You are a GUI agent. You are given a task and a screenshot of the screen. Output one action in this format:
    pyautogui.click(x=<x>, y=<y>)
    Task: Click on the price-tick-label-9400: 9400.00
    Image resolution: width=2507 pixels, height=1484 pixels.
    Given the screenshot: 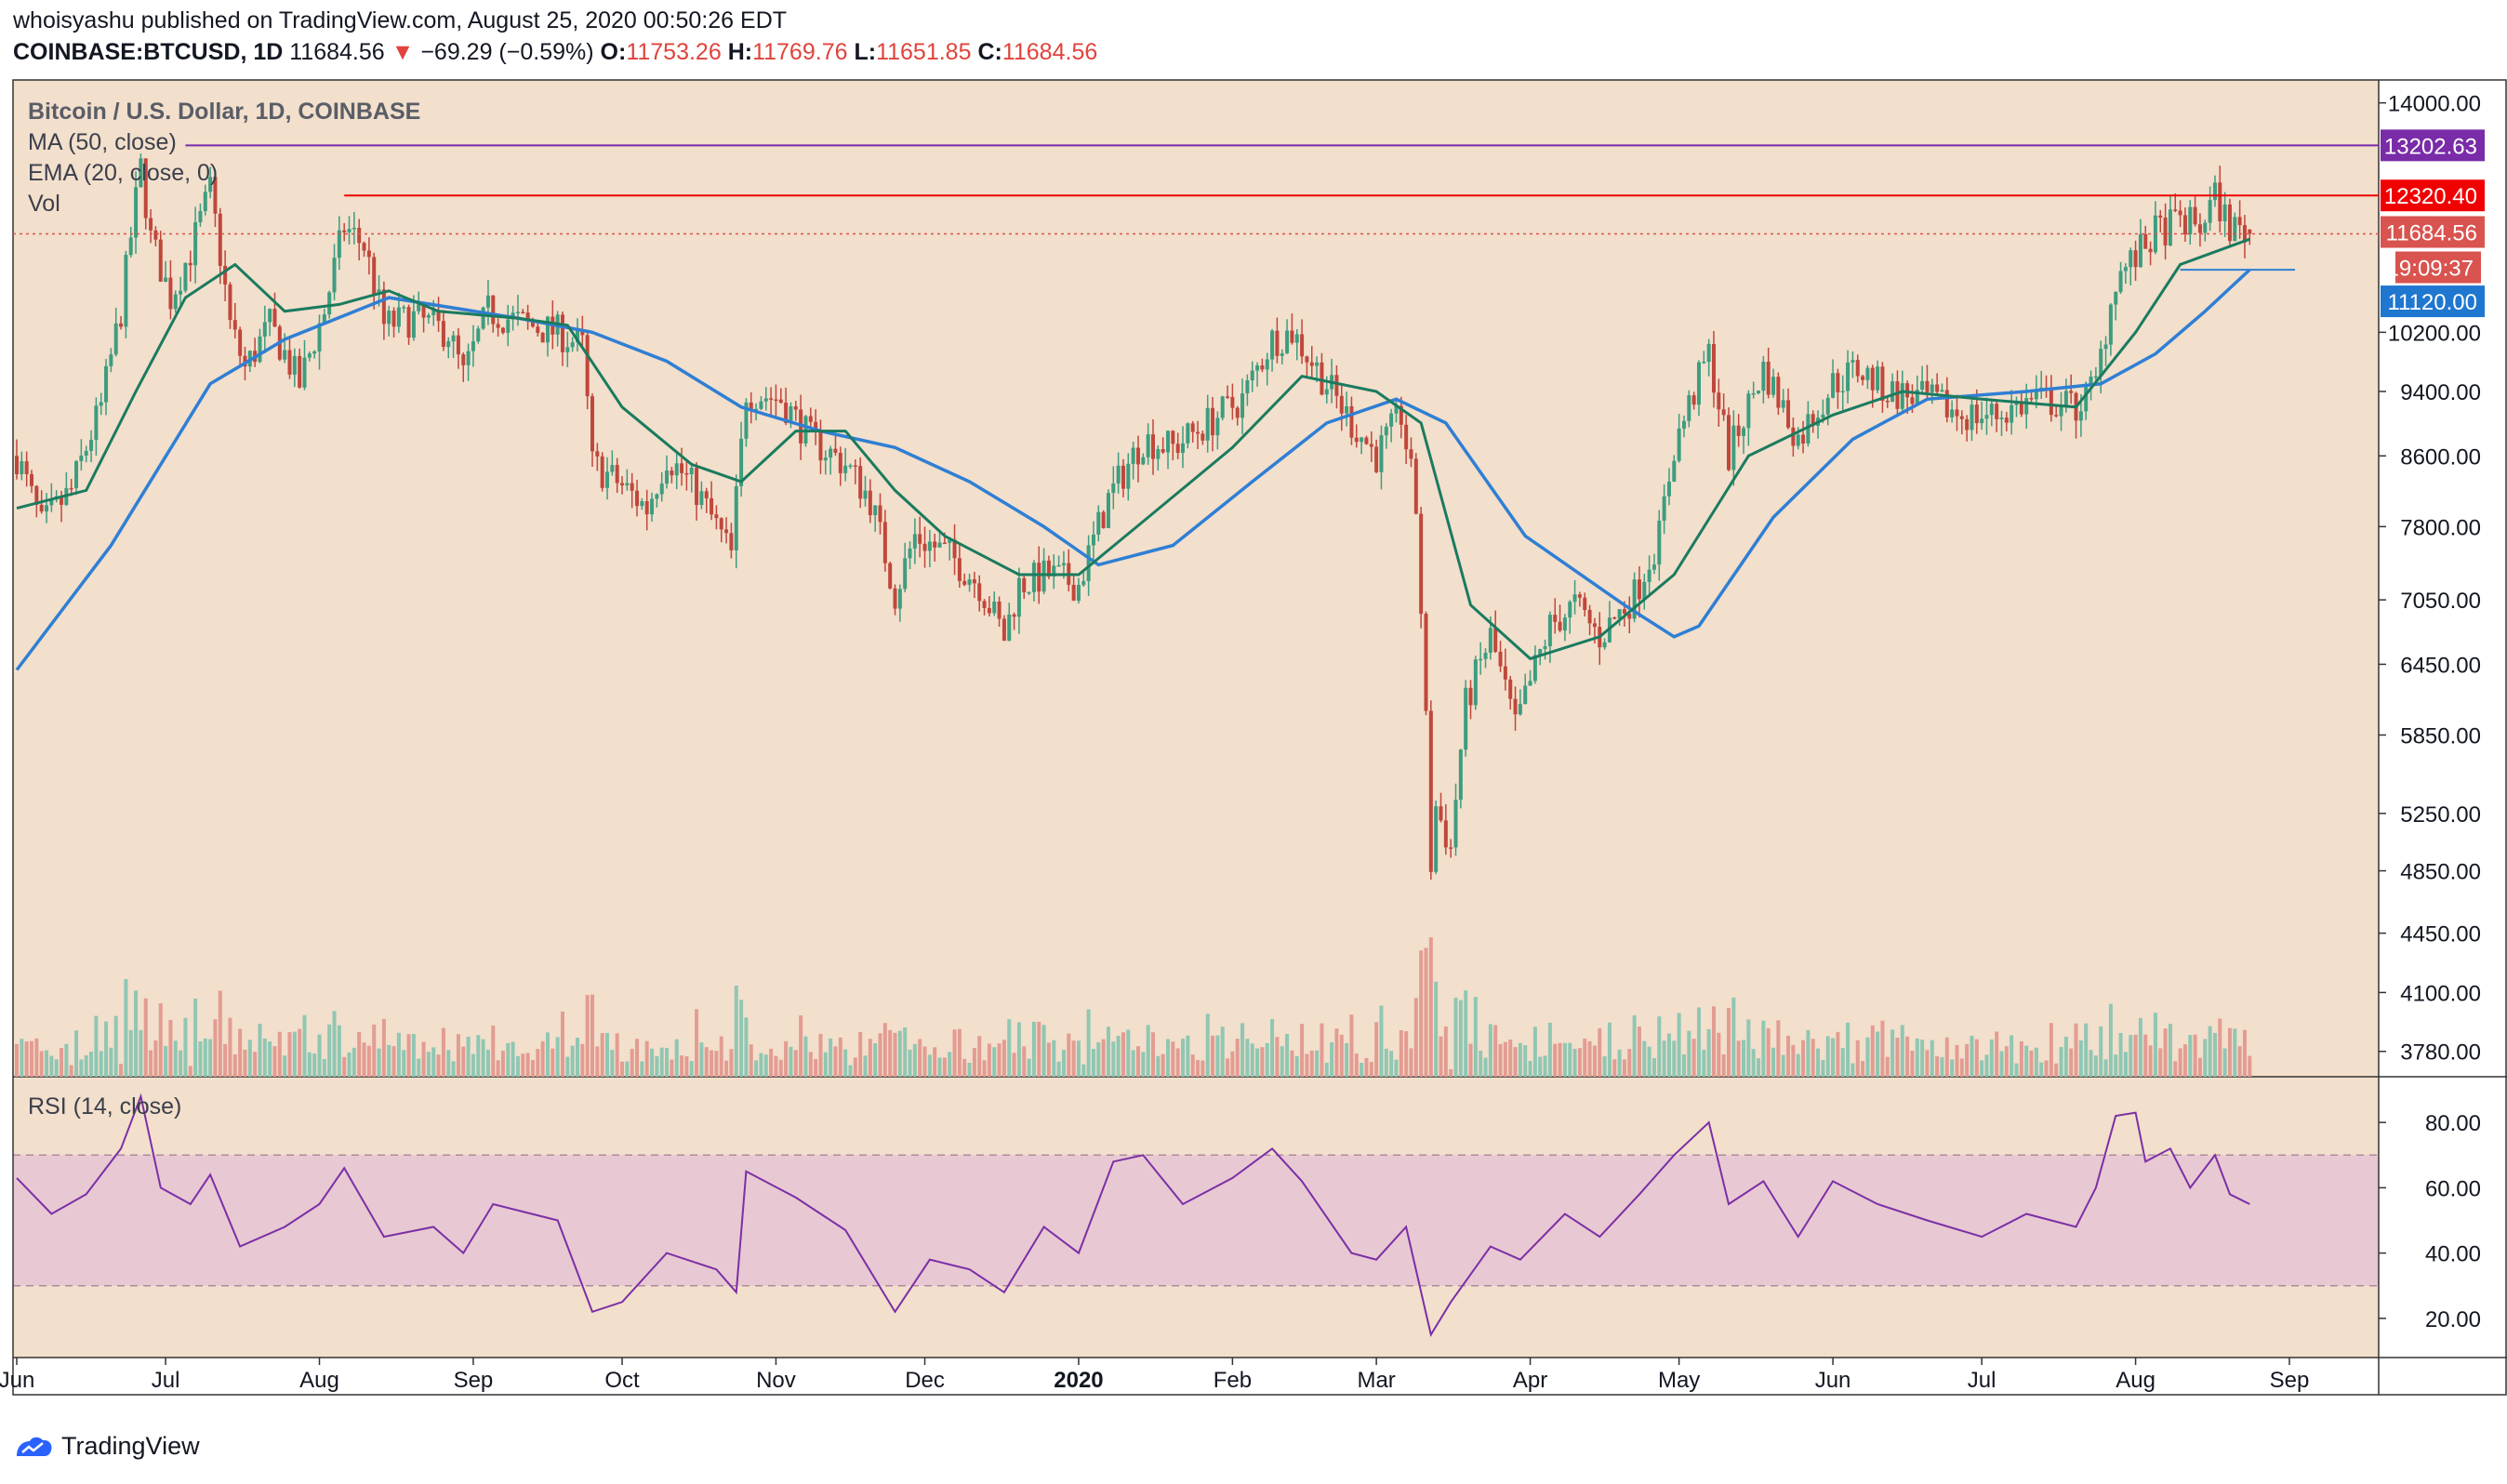 What is the action you would take?
    pyautogui.click(x=2440, y=392)
    